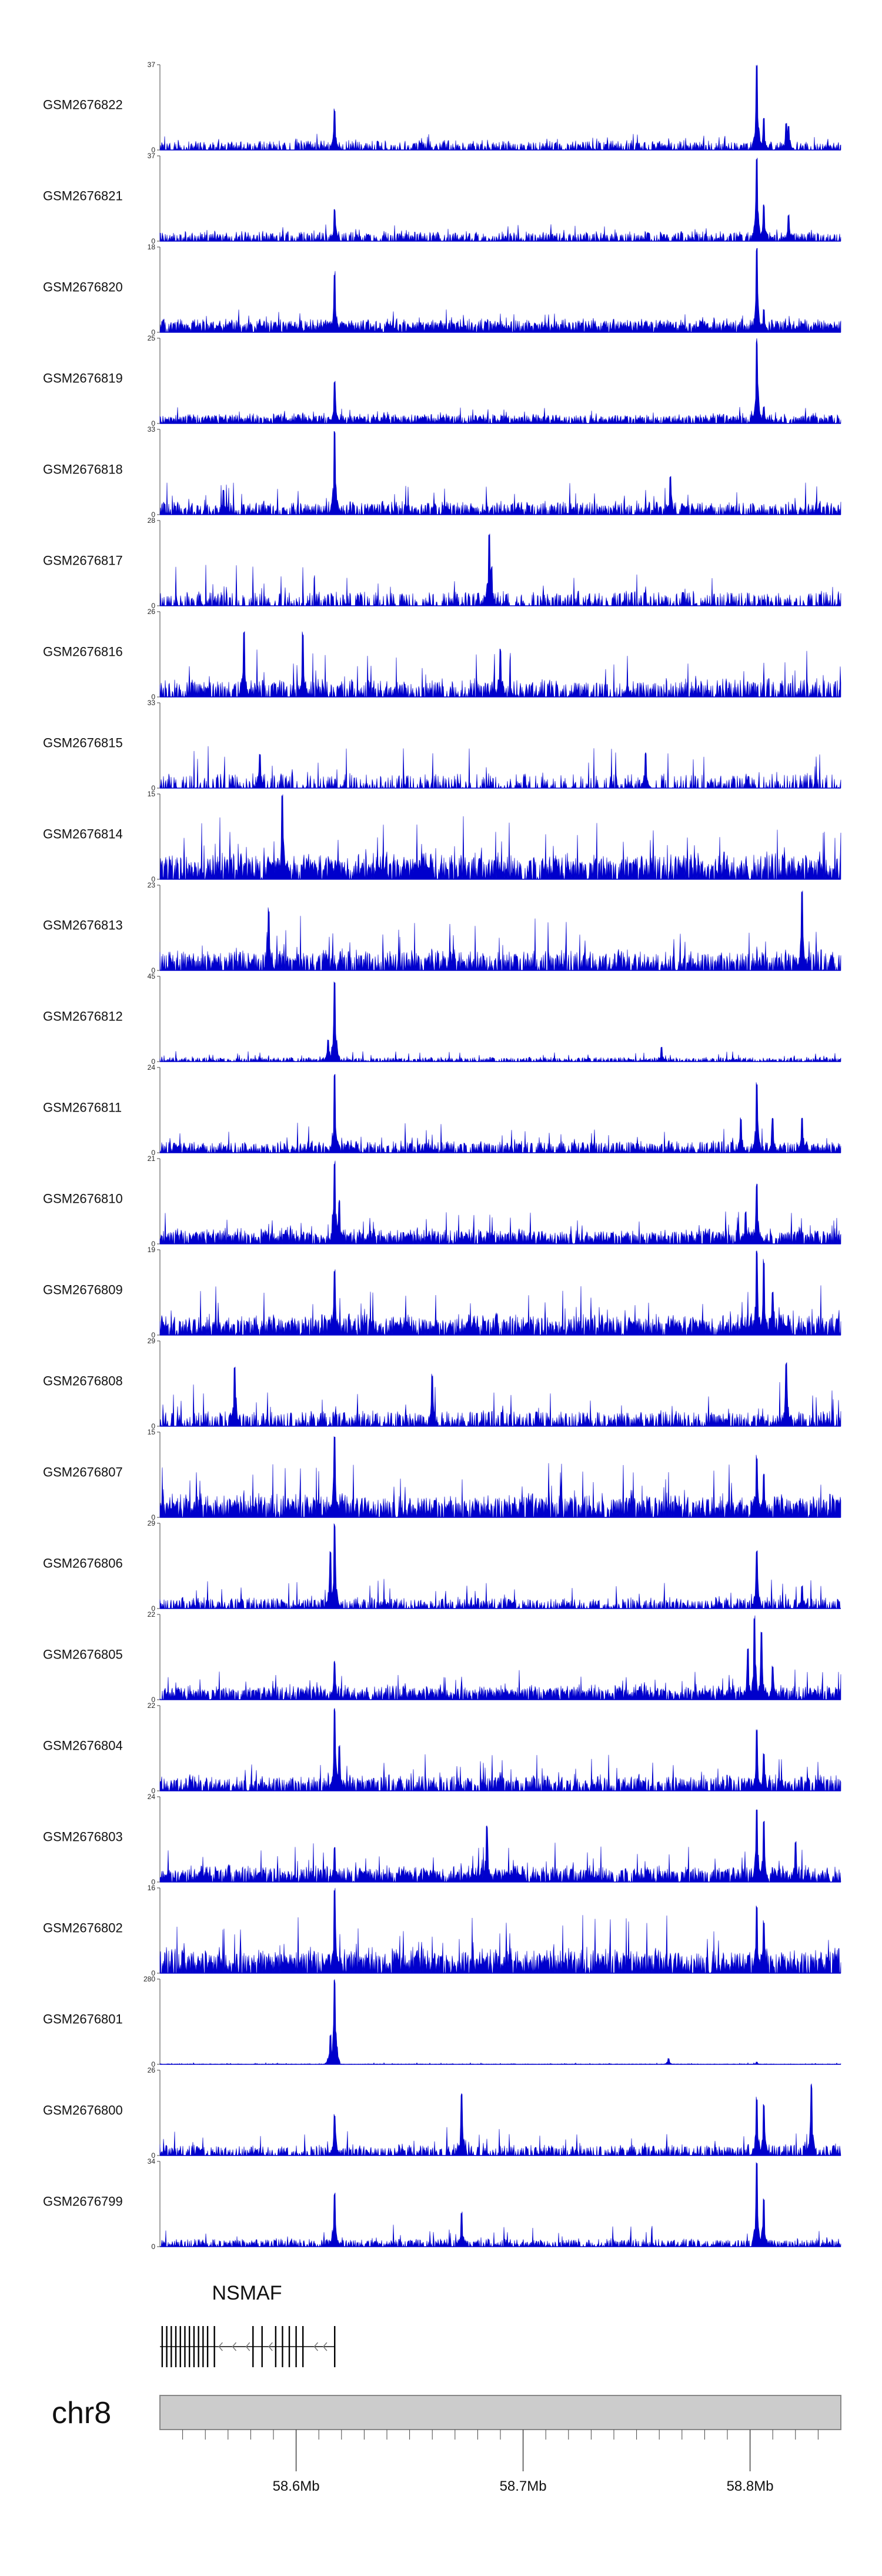 The height and width of the screenshot is (2576, 882). Describe the element at coordinates (83, 378) in the screenshot. I see `track-label: GSM2676819` at that location.